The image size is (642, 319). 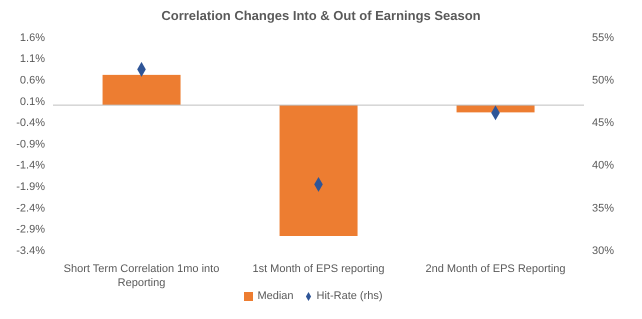 I want to click on y-tick-label: 0.6%, so click(x=33, y=80).